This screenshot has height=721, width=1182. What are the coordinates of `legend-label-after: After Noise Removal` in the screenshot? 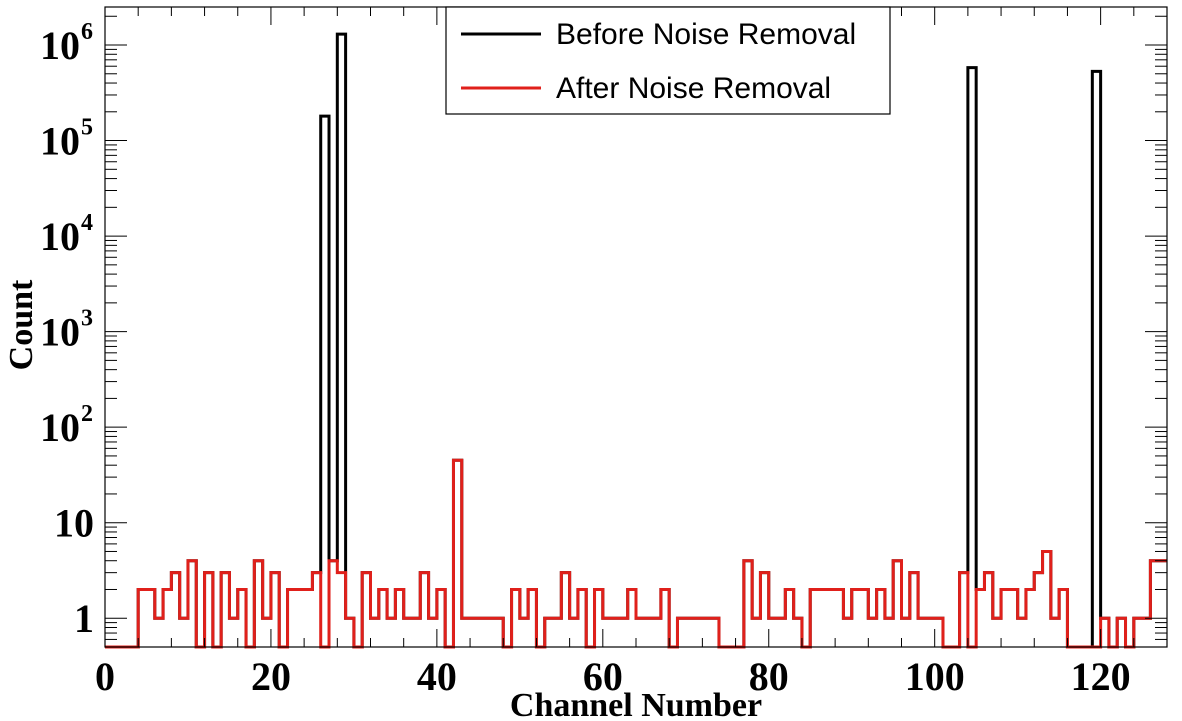 It's located at (693, 88).